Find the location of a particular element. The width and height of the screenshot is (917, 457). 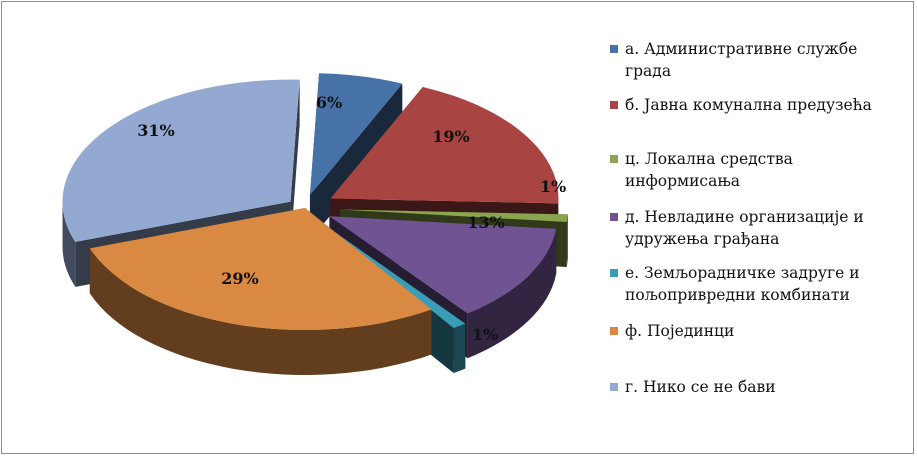

data-label: 6% is located at coordinates (329, 102).